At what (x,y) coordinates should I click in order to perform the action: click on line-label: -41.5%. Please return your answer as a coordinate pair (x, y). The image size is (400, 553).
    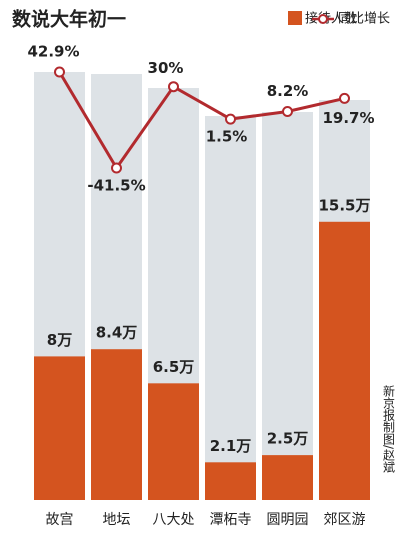
    Looking at the image, I should click on (116, 185).